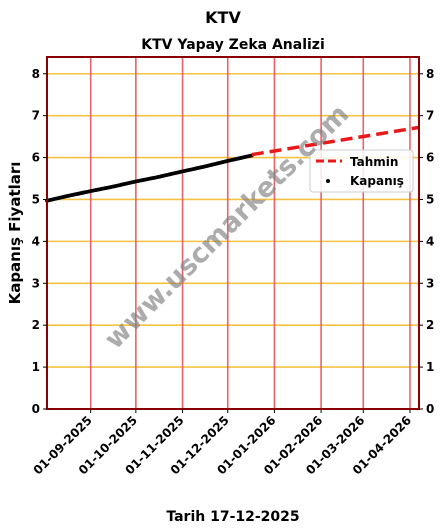  Describe the element at coordinates (36, 283) in the screenshot. I see `y-tick-label-left: 3` at that location.